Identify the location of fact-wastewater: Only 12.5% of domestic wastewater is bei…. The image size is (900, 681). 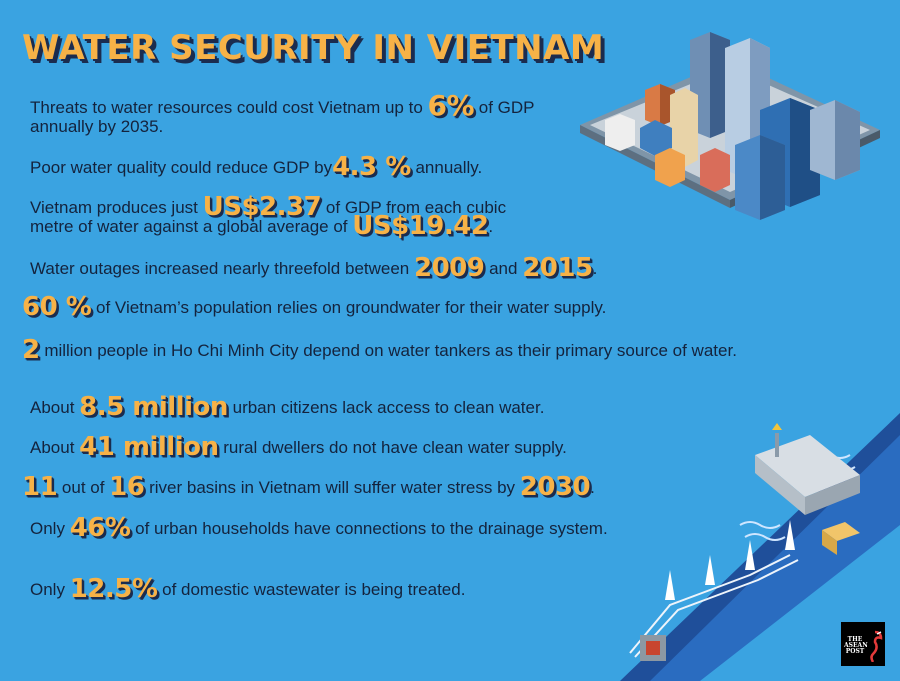
(340, 589).